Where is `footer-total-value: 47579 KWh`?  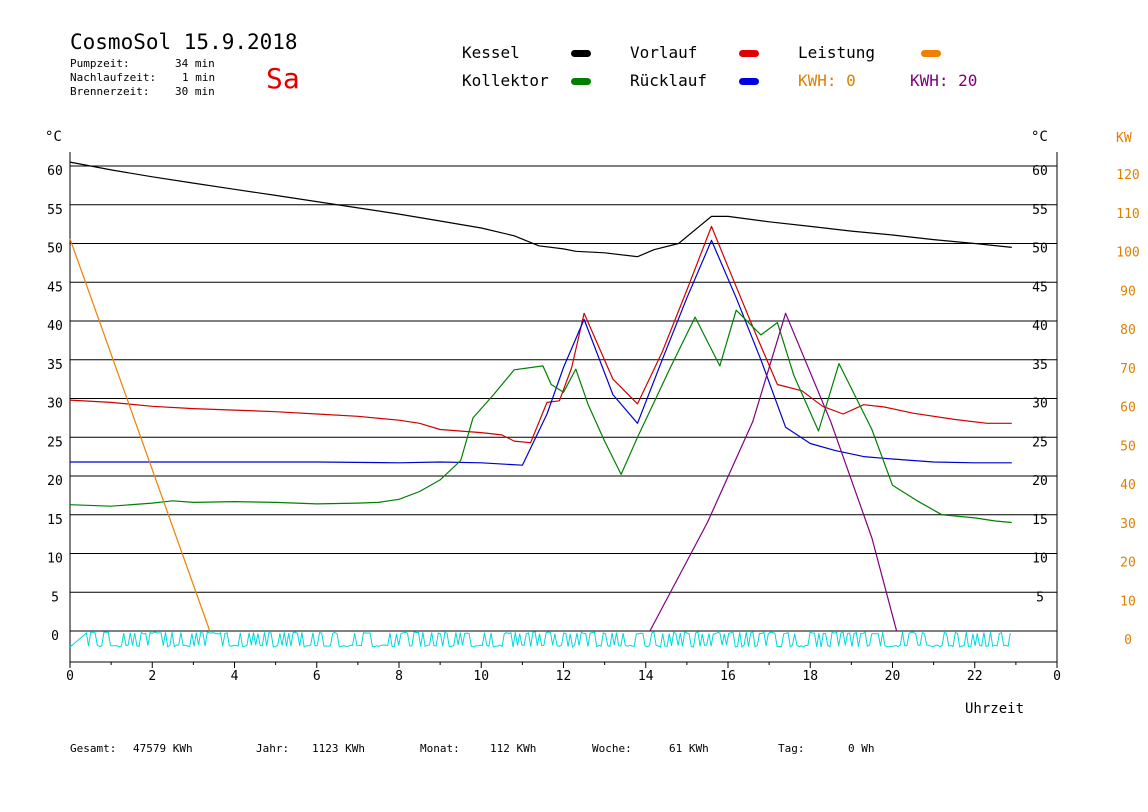 footer-total-value: 47579 KWh is located at coordinates (163, 748).